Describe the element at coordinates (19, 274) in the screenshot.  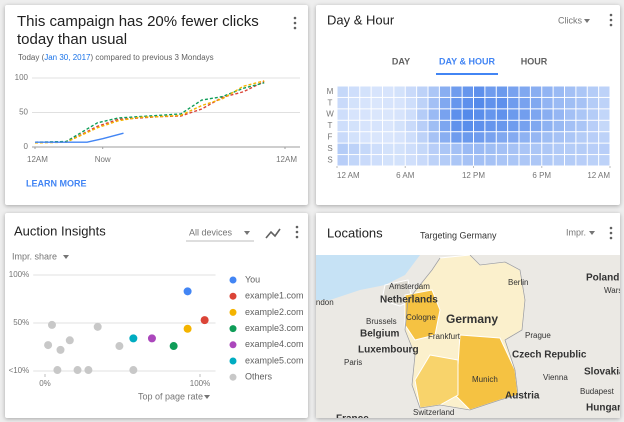
I see `y-tick-label: 100%` at that location.